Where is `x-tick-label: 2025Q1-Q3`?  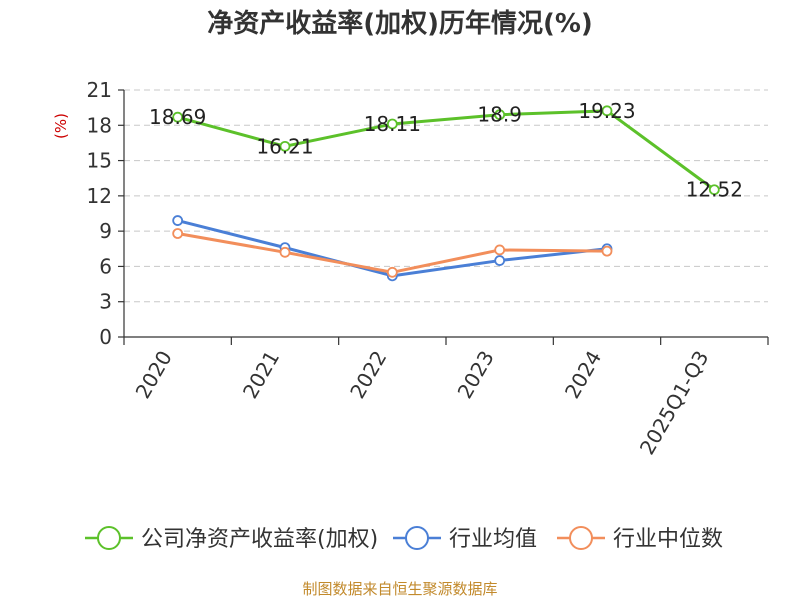 x-tick-label: 2025Q1-Q3 is located at coordinates (674, 403).